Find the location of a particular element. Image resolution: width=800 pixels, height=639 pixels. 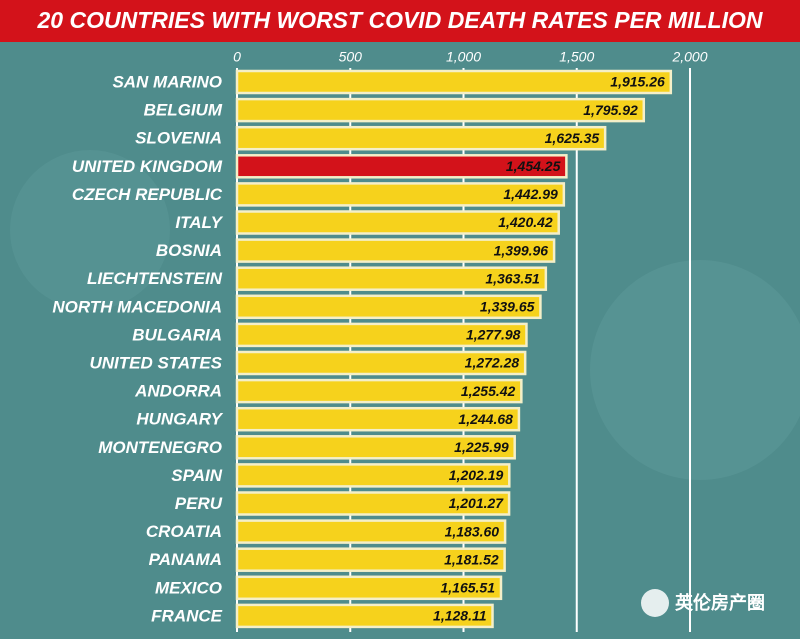

y-tick-label: CROATIA is located at coordinates (184, 531).